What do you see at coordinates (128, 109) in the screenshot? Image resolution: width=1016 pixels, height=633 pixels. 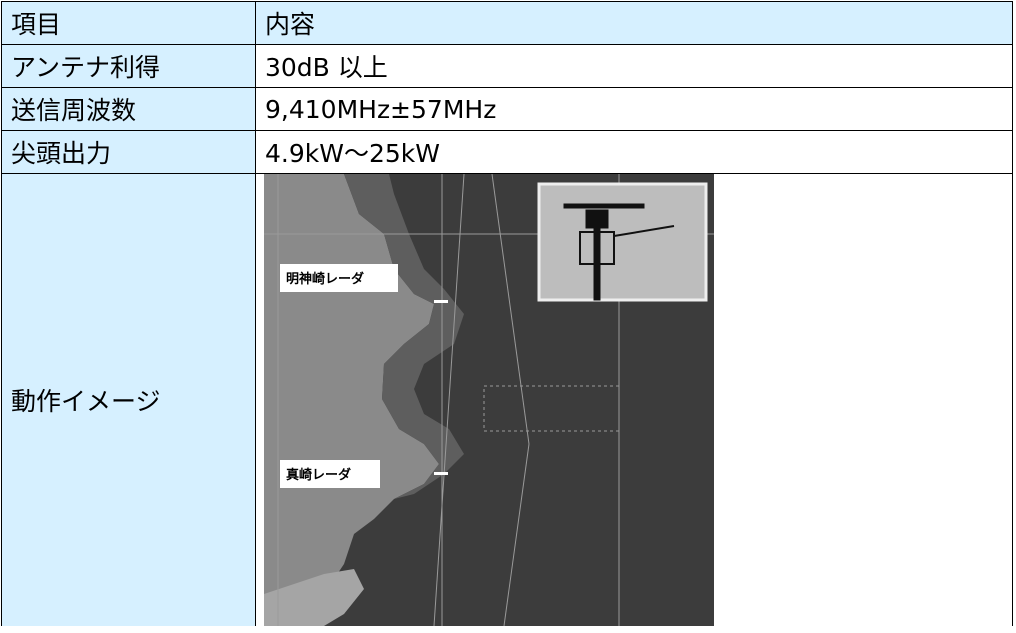 I see `item-cell: 送信周波数` at bounding box center [128, 109].